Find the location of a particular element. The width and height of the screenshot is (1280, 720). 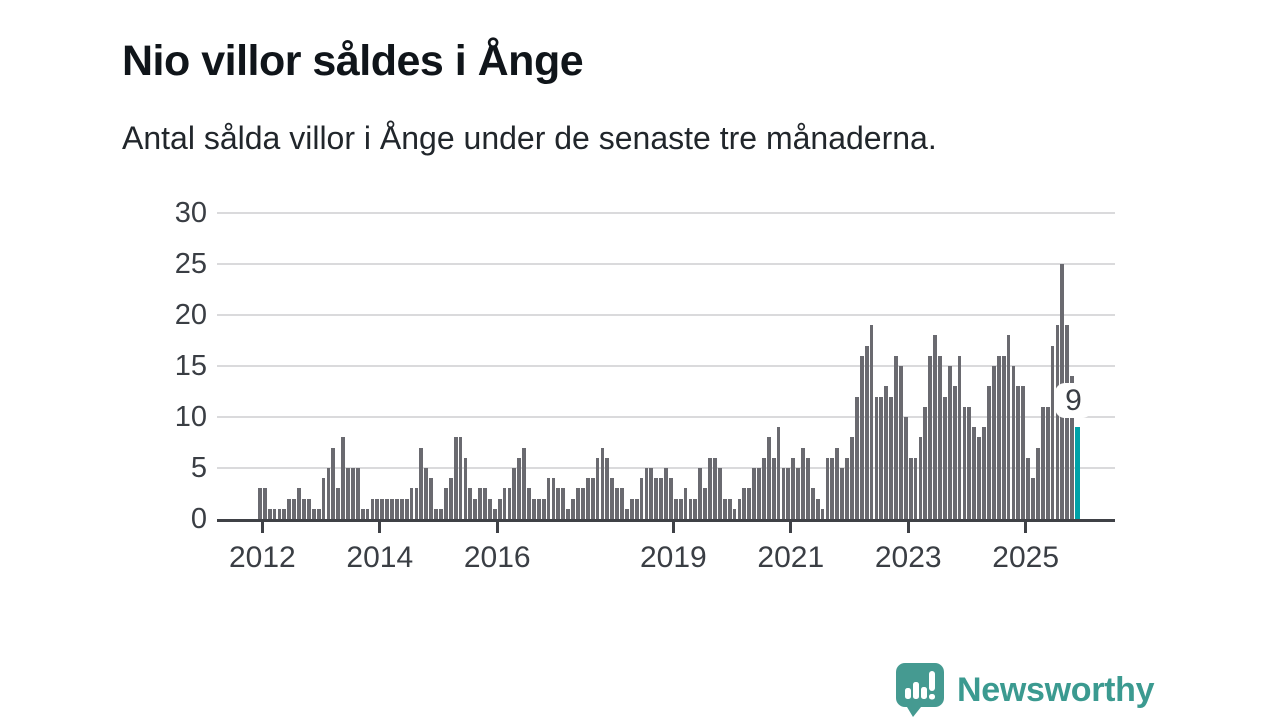

x-tick-label: 2019 is located at coordinates (673, 557).